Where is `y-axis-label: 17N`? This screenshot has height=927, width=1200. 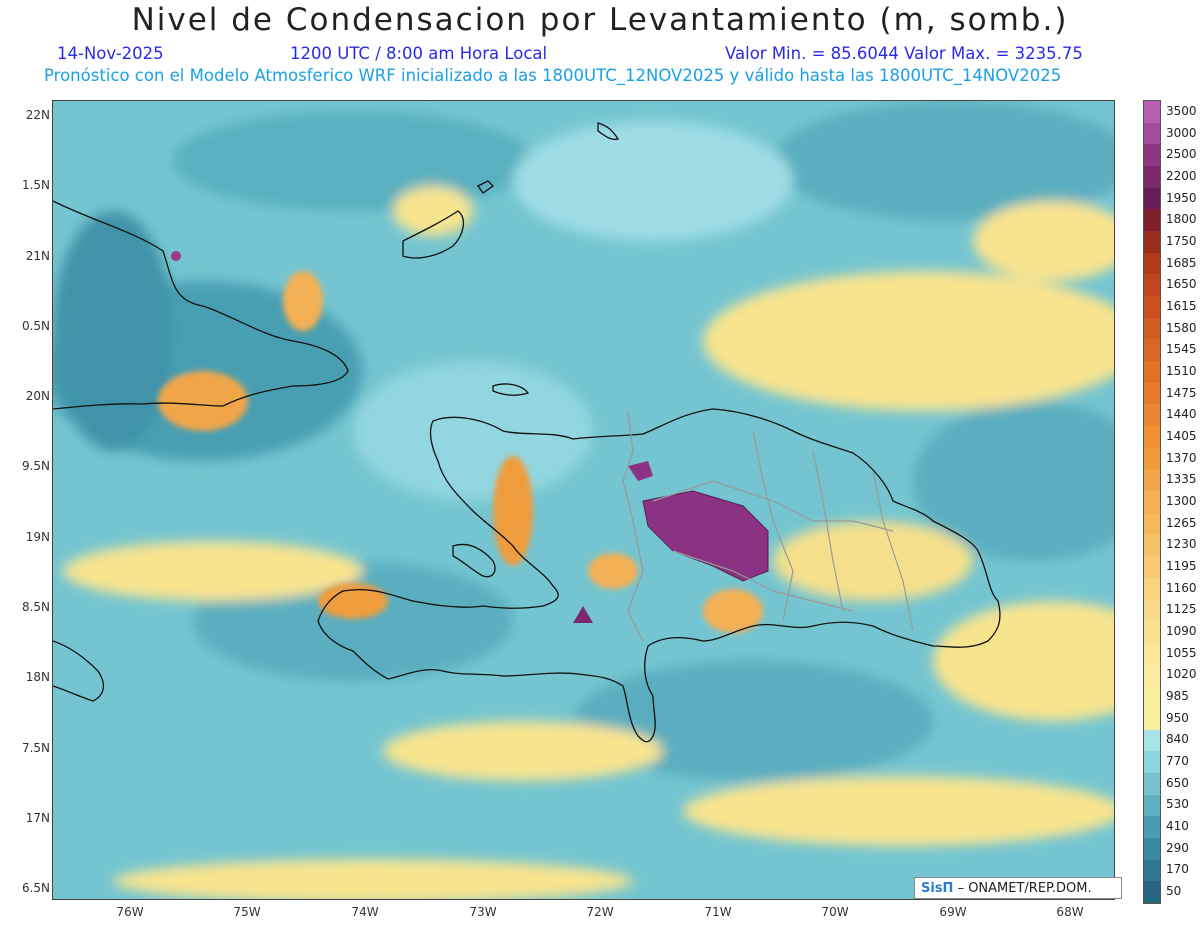
y-axis-label: 17N is located at coordinates (37, 818).